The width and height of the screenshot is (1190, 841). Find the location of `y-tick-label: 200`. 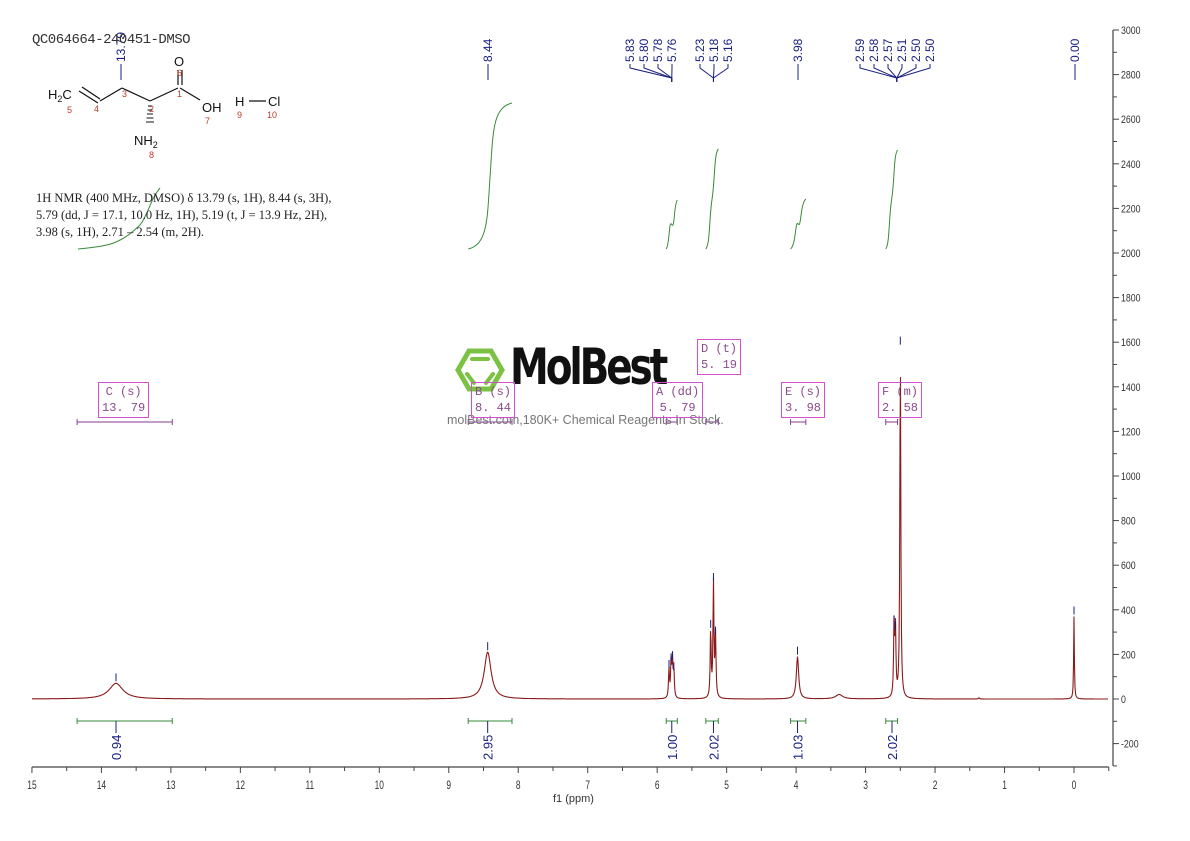

y-tick-label: 200 is located at coordinates (1128, 656).